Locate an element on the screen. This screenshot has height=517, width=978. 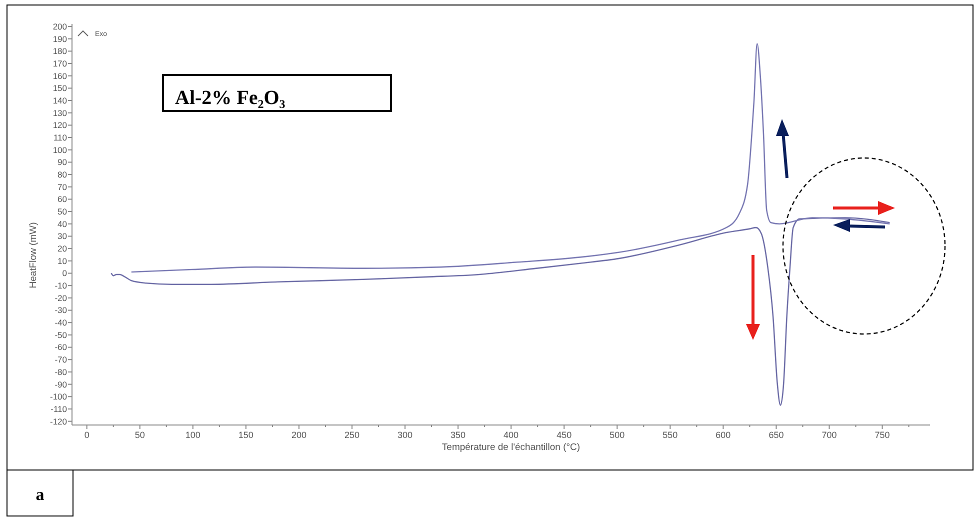
y-tick-label: -100 is located at coordinates (59, 397).